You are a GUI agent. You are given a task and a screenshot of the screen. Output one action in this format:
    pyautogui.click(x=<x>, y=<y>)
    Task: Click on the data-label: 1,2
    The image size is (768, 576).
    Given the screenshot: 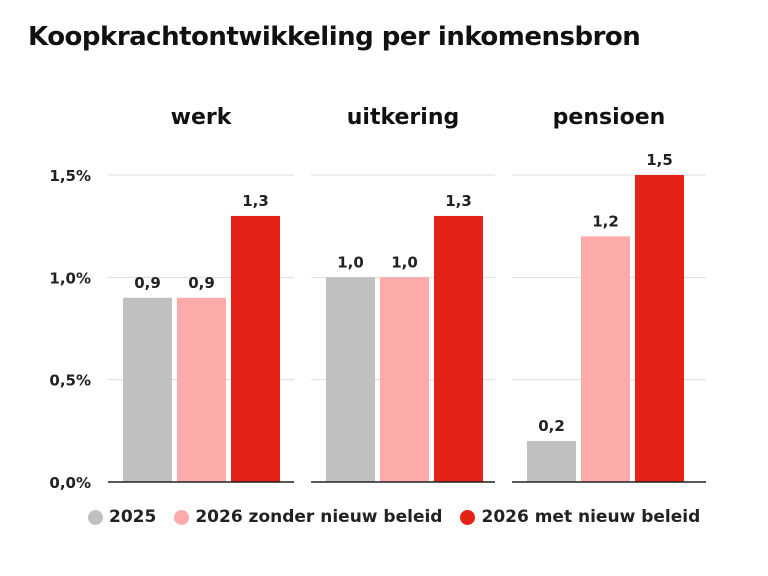 What is the action you would take?
    pyautogui.click(x=605, y=221)
    